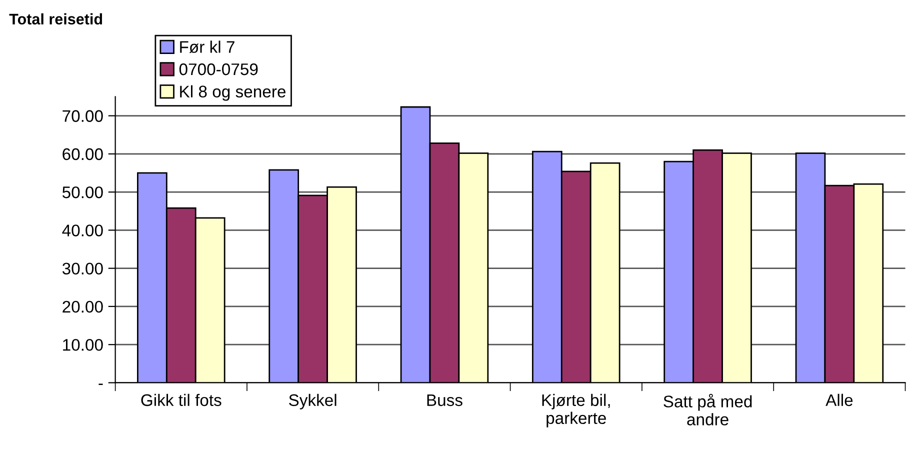 Image resolution: width=908 pixels, height=454 pixels. Describe the element at coordinates (55, 19) in the screenshot. I see `chart-title: Total reisetid` at that location.